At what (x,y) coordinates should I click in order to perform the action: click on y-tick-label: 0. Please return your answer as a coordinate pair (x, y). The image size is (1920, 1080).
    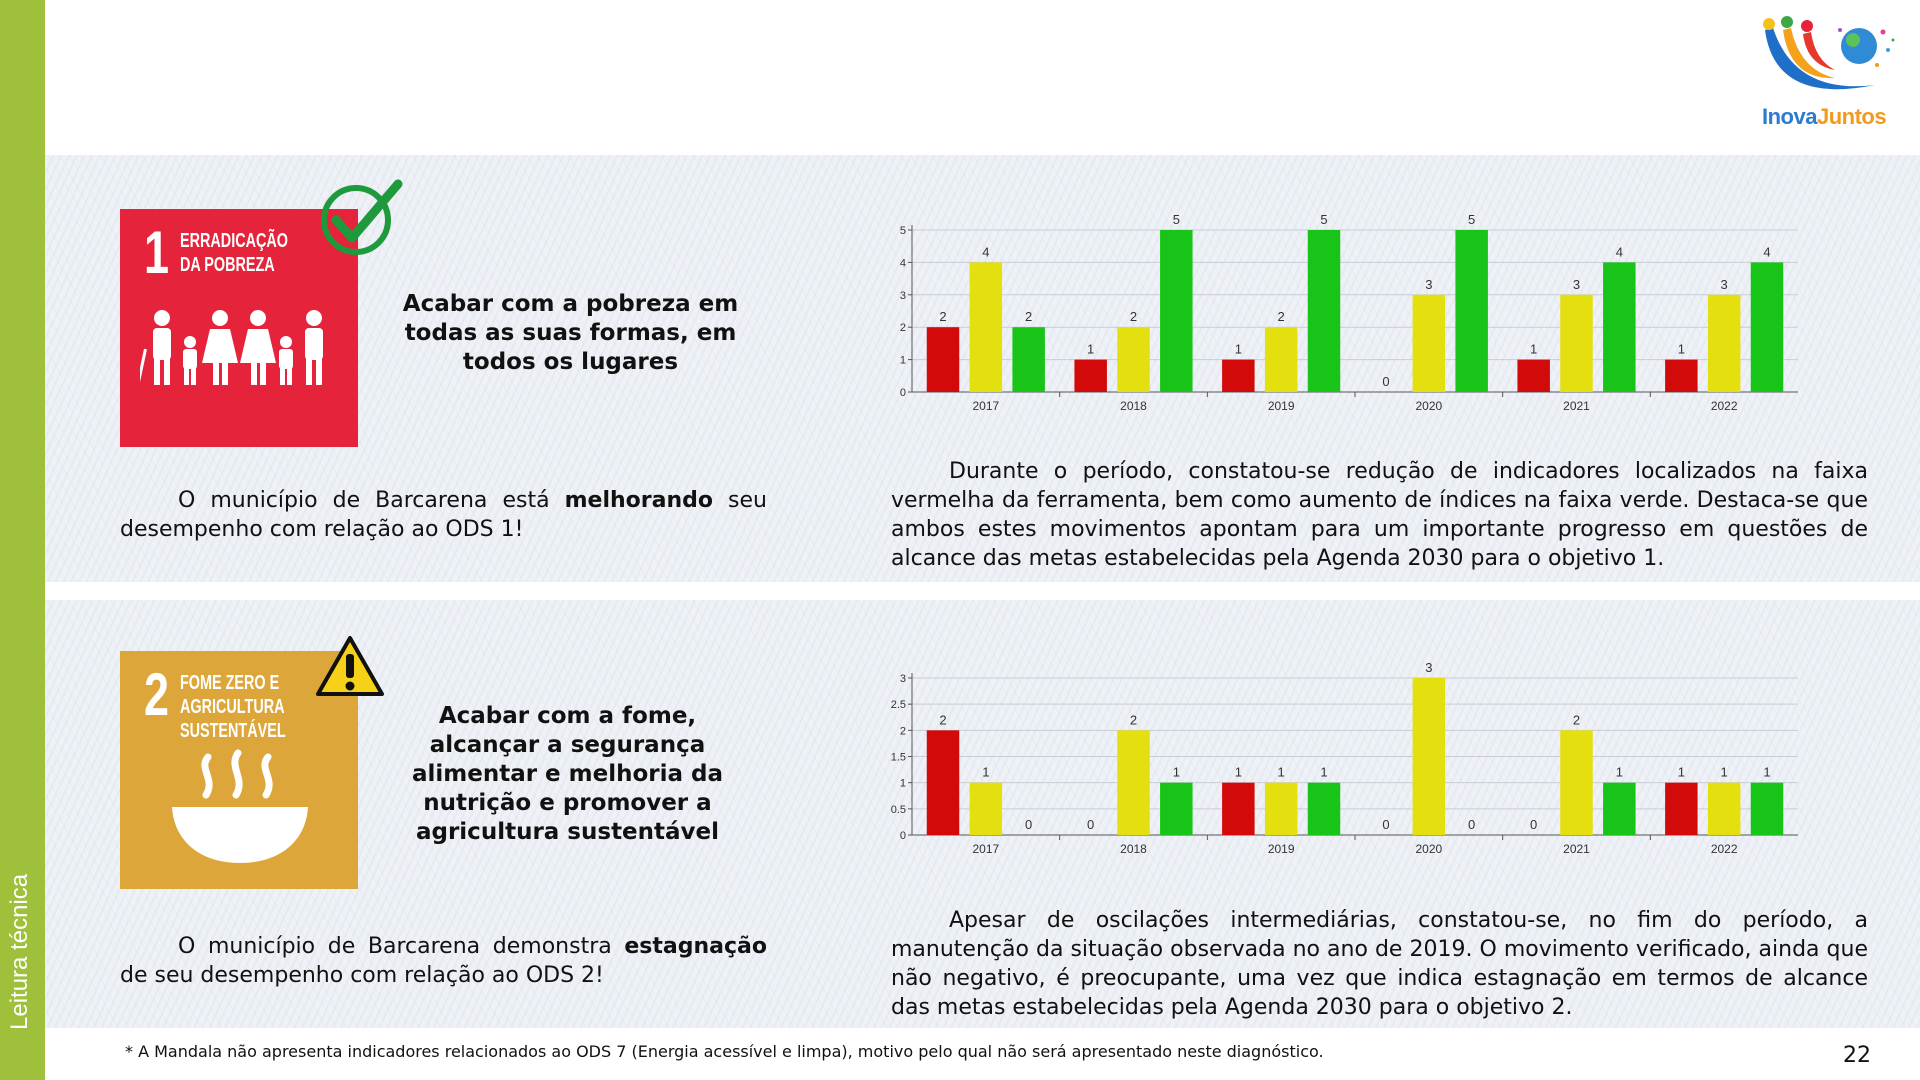
    Looking at the image, I should click on (903, 836).